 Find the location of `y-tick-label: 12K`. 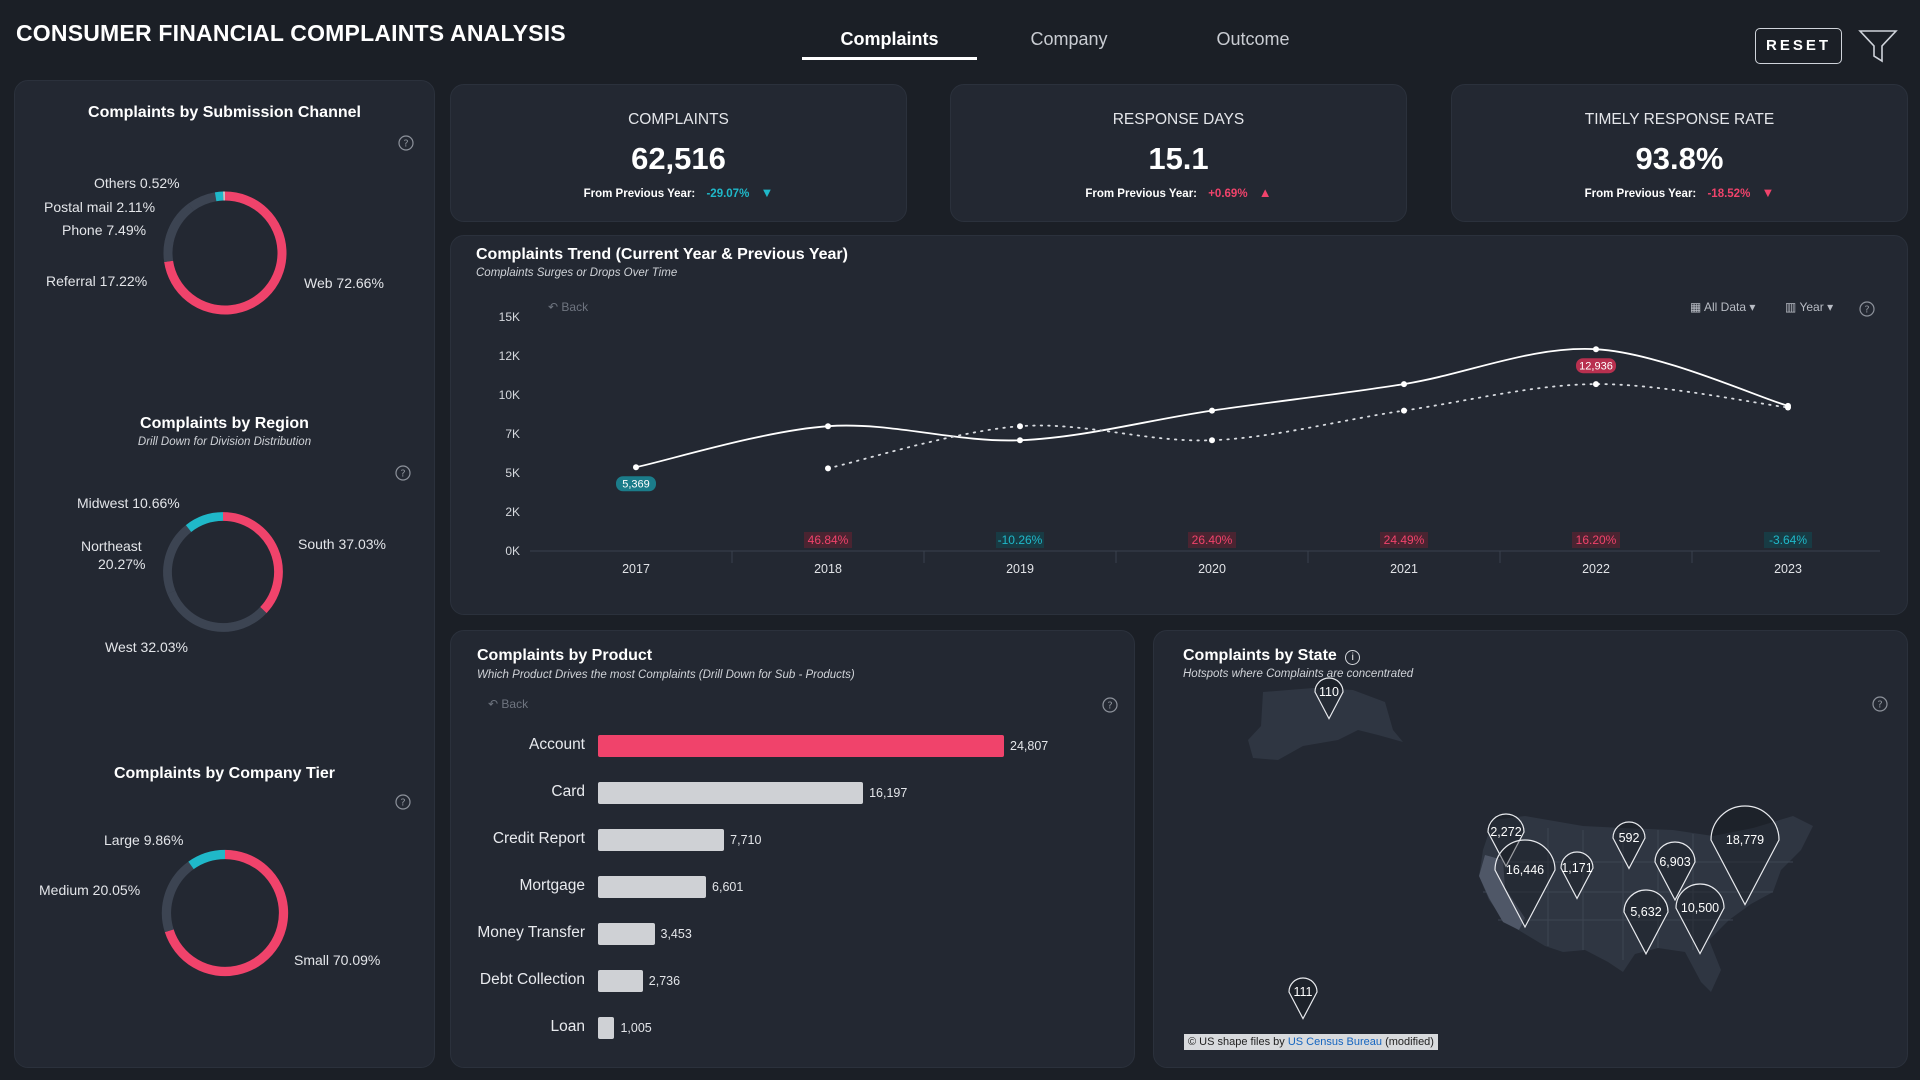

y-tick-label: 12K is located at coordinates (509, 356).